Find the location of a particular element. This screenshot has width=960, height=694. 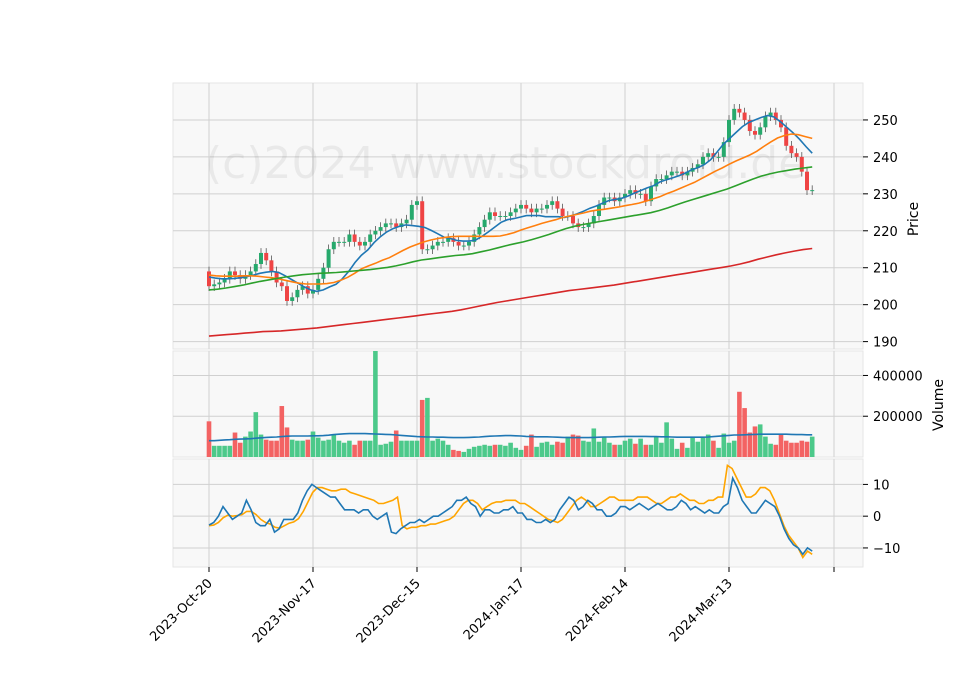

x-tick-label: 2024-Feb-14 is located at coordinates (597, 610).